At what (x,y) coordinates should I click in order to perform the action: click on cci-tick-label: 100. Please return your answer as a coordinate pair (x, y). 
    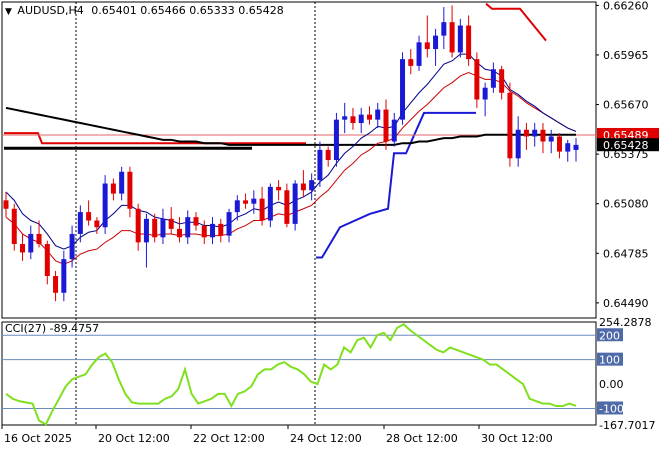
    Looking at the image, I should click on (609, 360).